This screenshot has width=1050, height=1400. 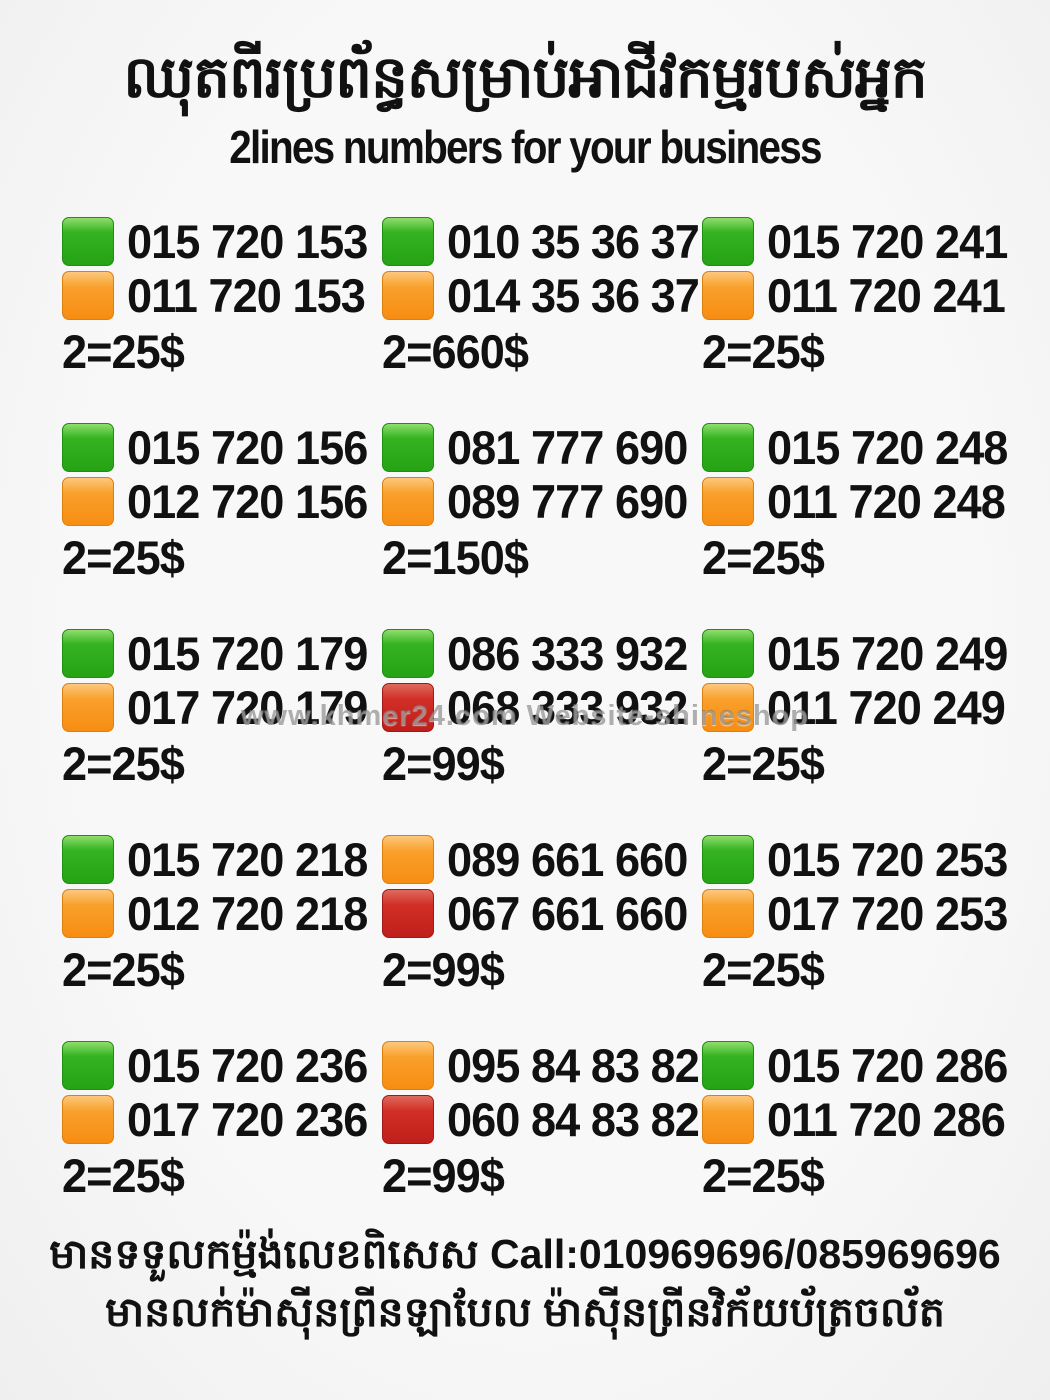 I want to click on number-line: 017 720 253, so click(x=862, y=913).